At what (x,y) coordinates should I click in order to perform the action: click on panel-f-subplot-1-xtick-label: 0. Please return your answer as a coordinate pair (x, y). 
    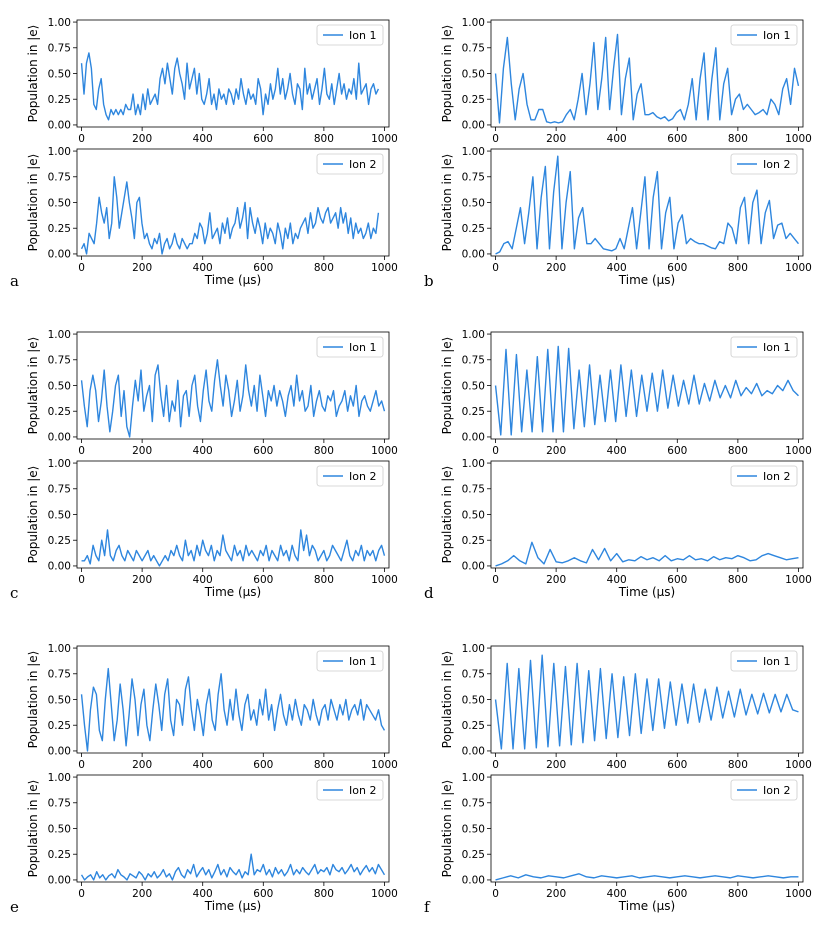
    Looking at the image, I should click on (495, 765).